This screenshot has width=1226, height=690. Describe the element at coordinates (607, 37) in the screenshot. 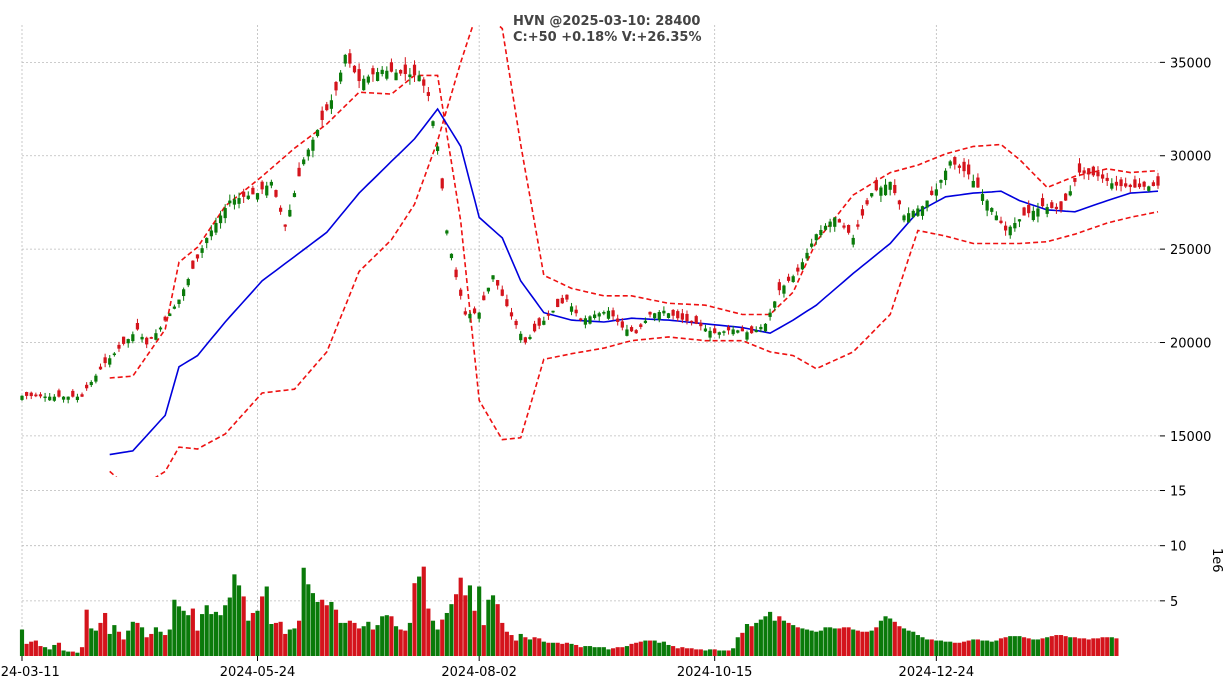

I see `chart-title-line2: C:+50 +0.18% V:+26.35%` at that location.